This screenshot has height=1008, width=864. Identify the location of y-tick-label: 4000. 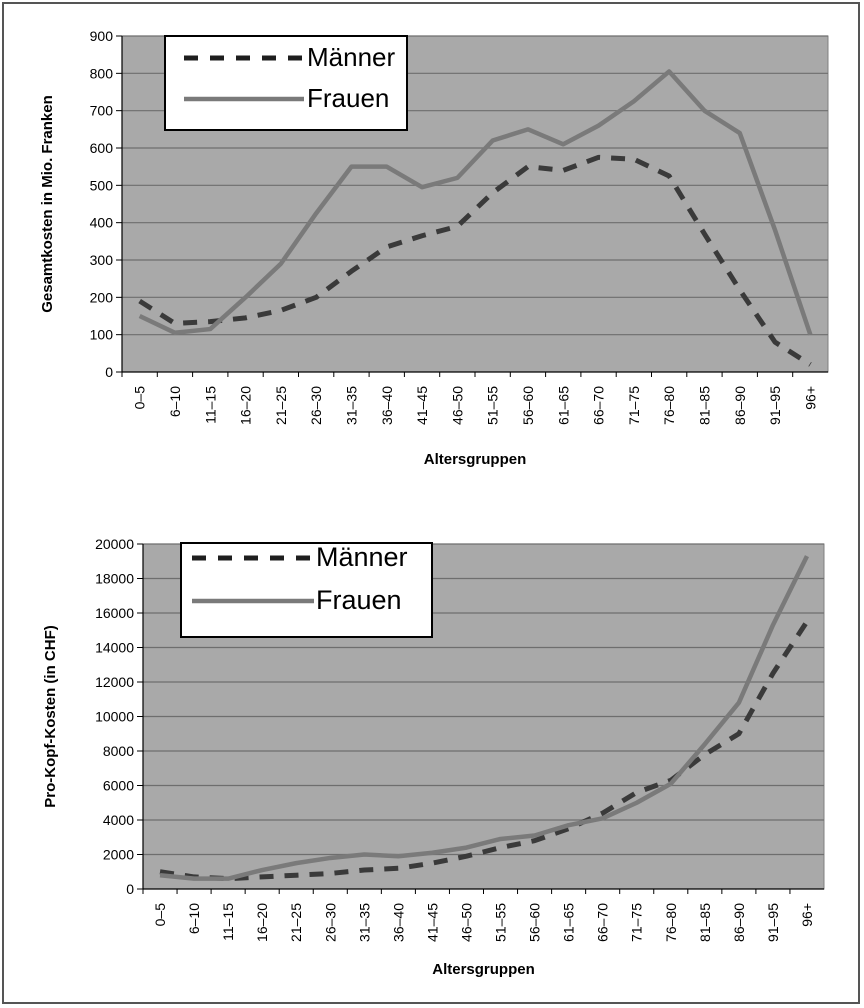
(118, 820).